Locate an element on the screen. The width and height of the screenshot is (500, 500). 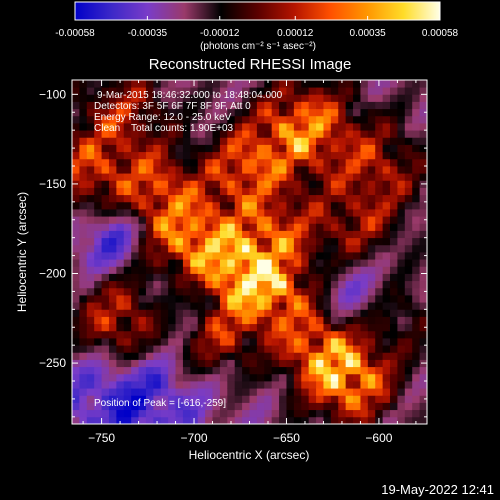
x-tick-label: −600 is located at coordinates (378, 438).